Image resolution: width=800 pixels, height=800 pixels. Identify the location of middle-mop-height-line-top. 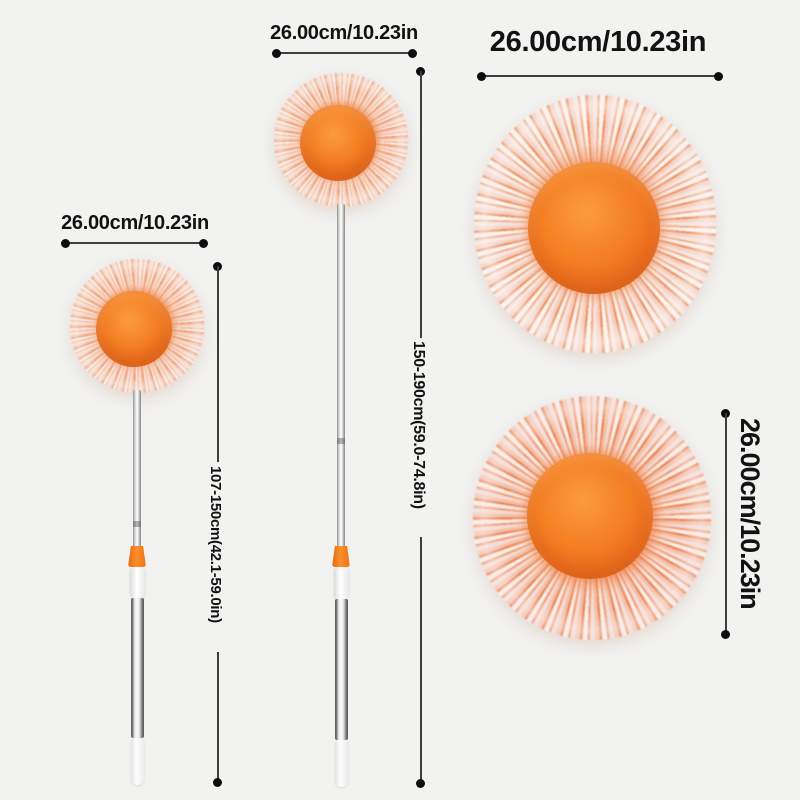
(421, 204).